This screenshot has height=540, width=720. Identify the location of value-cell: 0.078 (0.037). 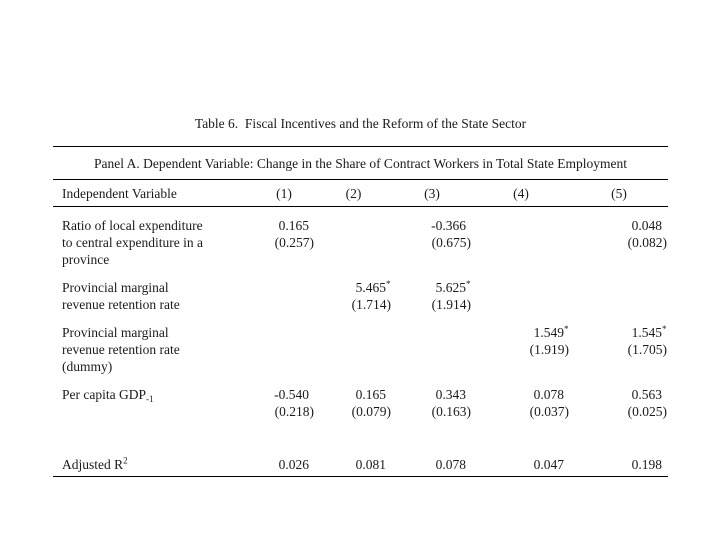
(521, 397).